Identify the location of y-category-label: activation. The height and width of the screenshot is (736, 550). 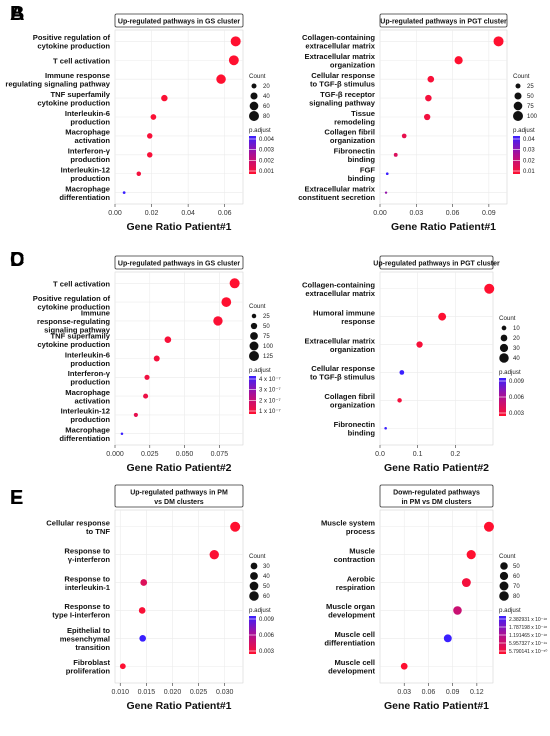
(93, 400).